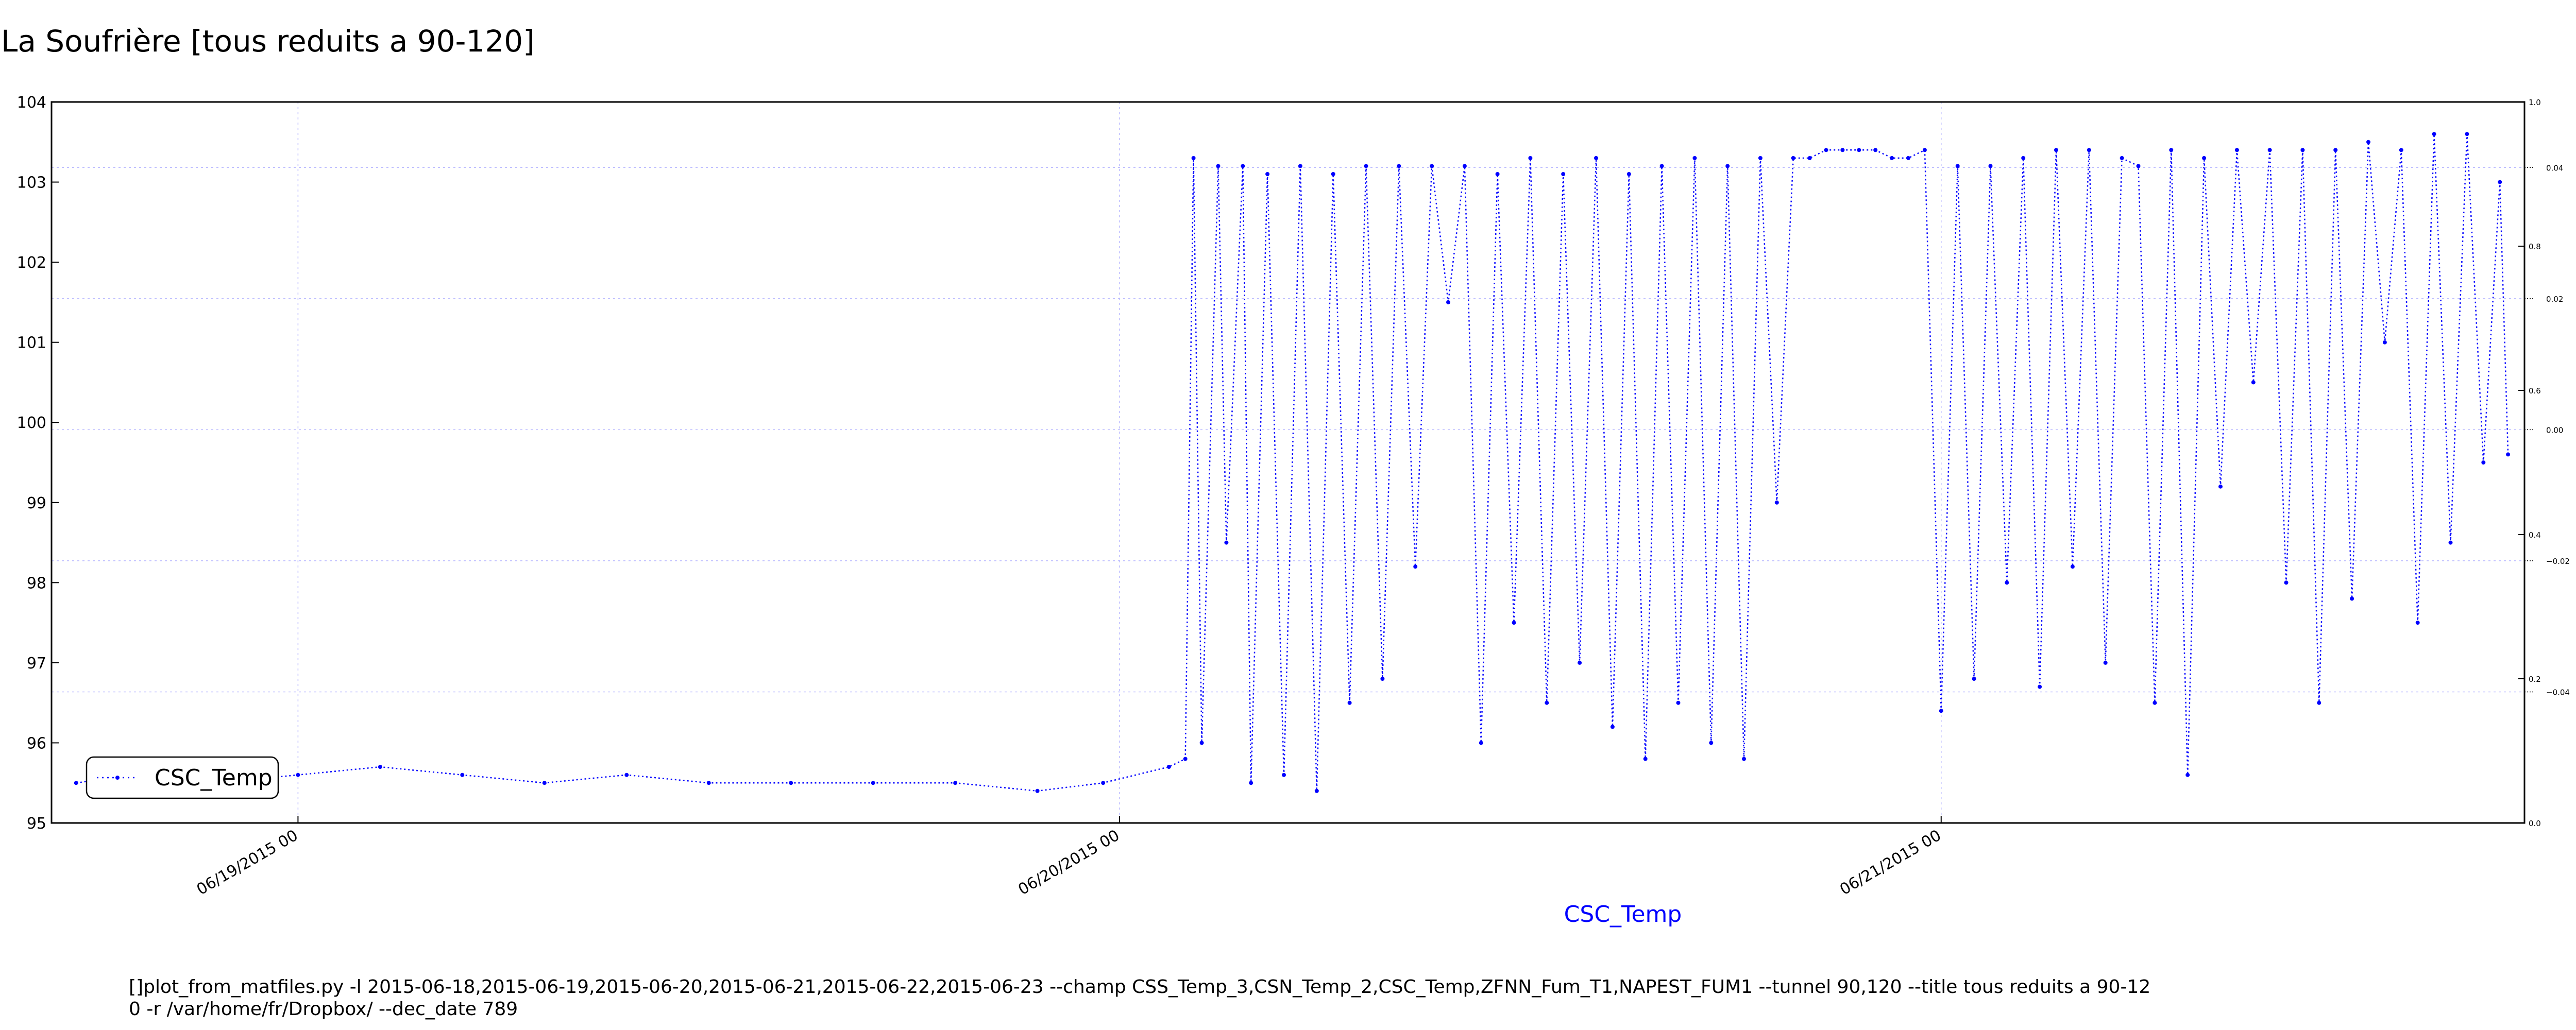  What do you see at coordinates (31, 343) in the screenshot?
I see `y-tick-label: 101` at bounding box center [31, 343].